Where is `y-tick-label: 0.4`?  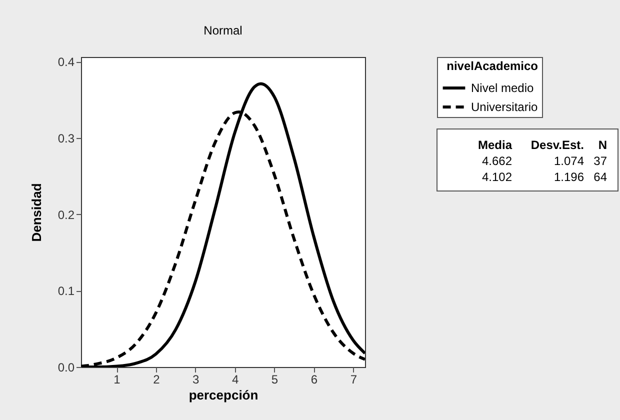
y-tick-label: 0.4 is located at coordinates (66, 62).